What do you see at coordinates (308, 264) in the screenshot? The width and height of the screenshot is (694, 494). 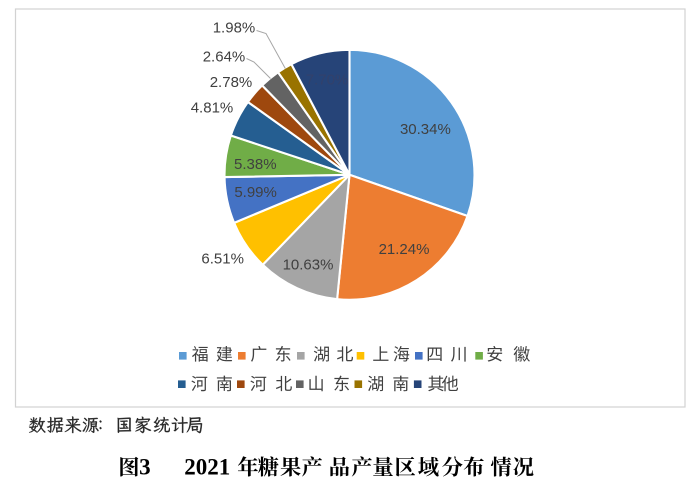 I see `svg-text: 10.63%` at bounding box center [308, 264].